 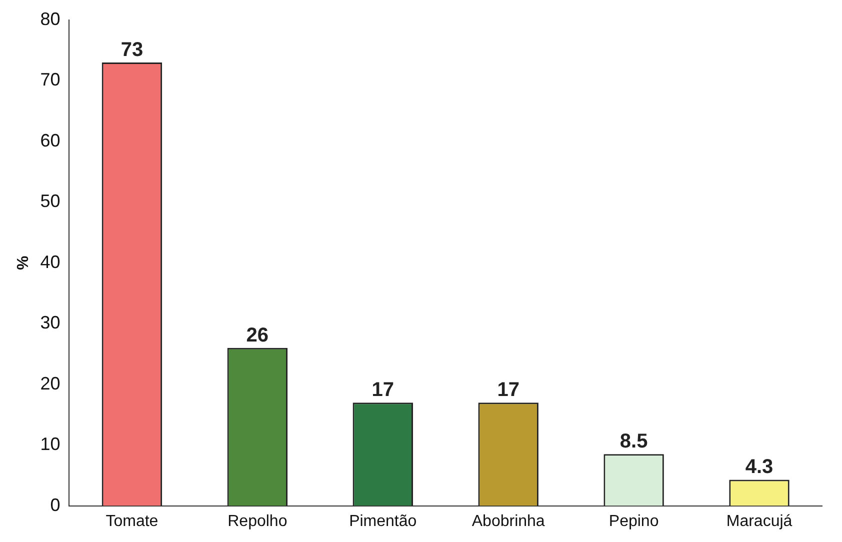 I want to click on y-tick-label: 70, so click(x=50, y=80).